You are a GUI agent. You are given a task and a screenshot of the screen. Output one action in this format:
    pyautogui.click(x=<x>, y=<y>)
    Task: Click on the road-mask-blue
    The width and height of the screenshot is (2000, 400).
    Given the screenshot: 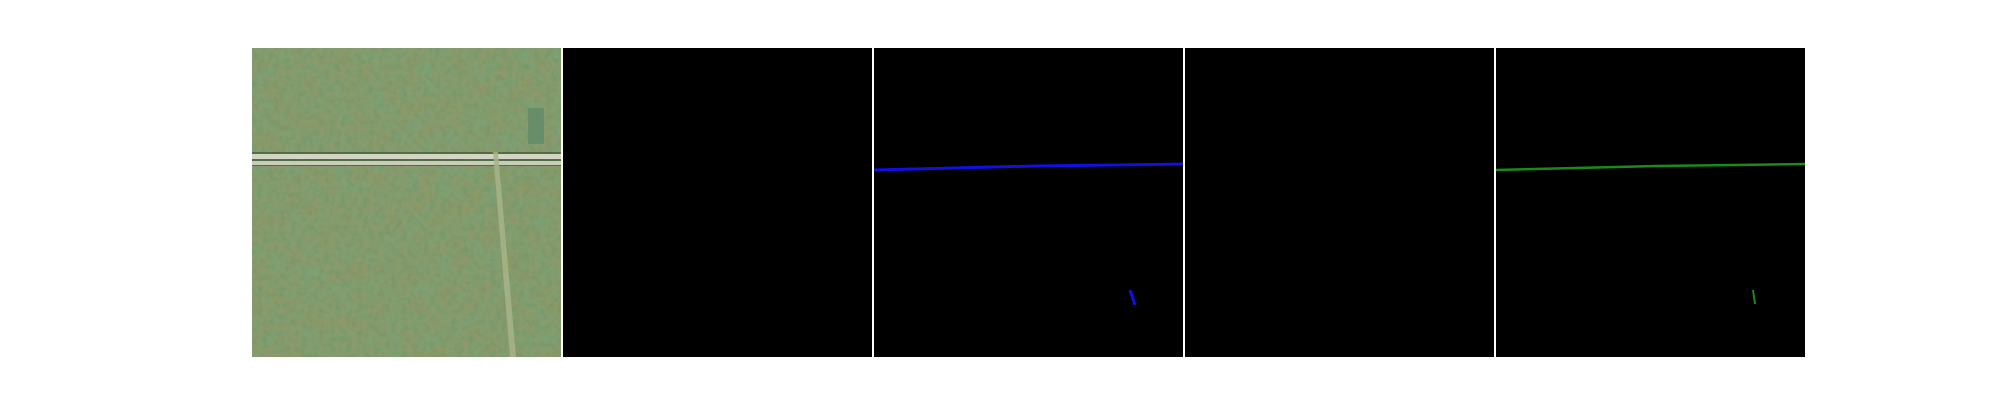 What is the action you would take?
    pyautogui.click(x=1028, y=234)
    